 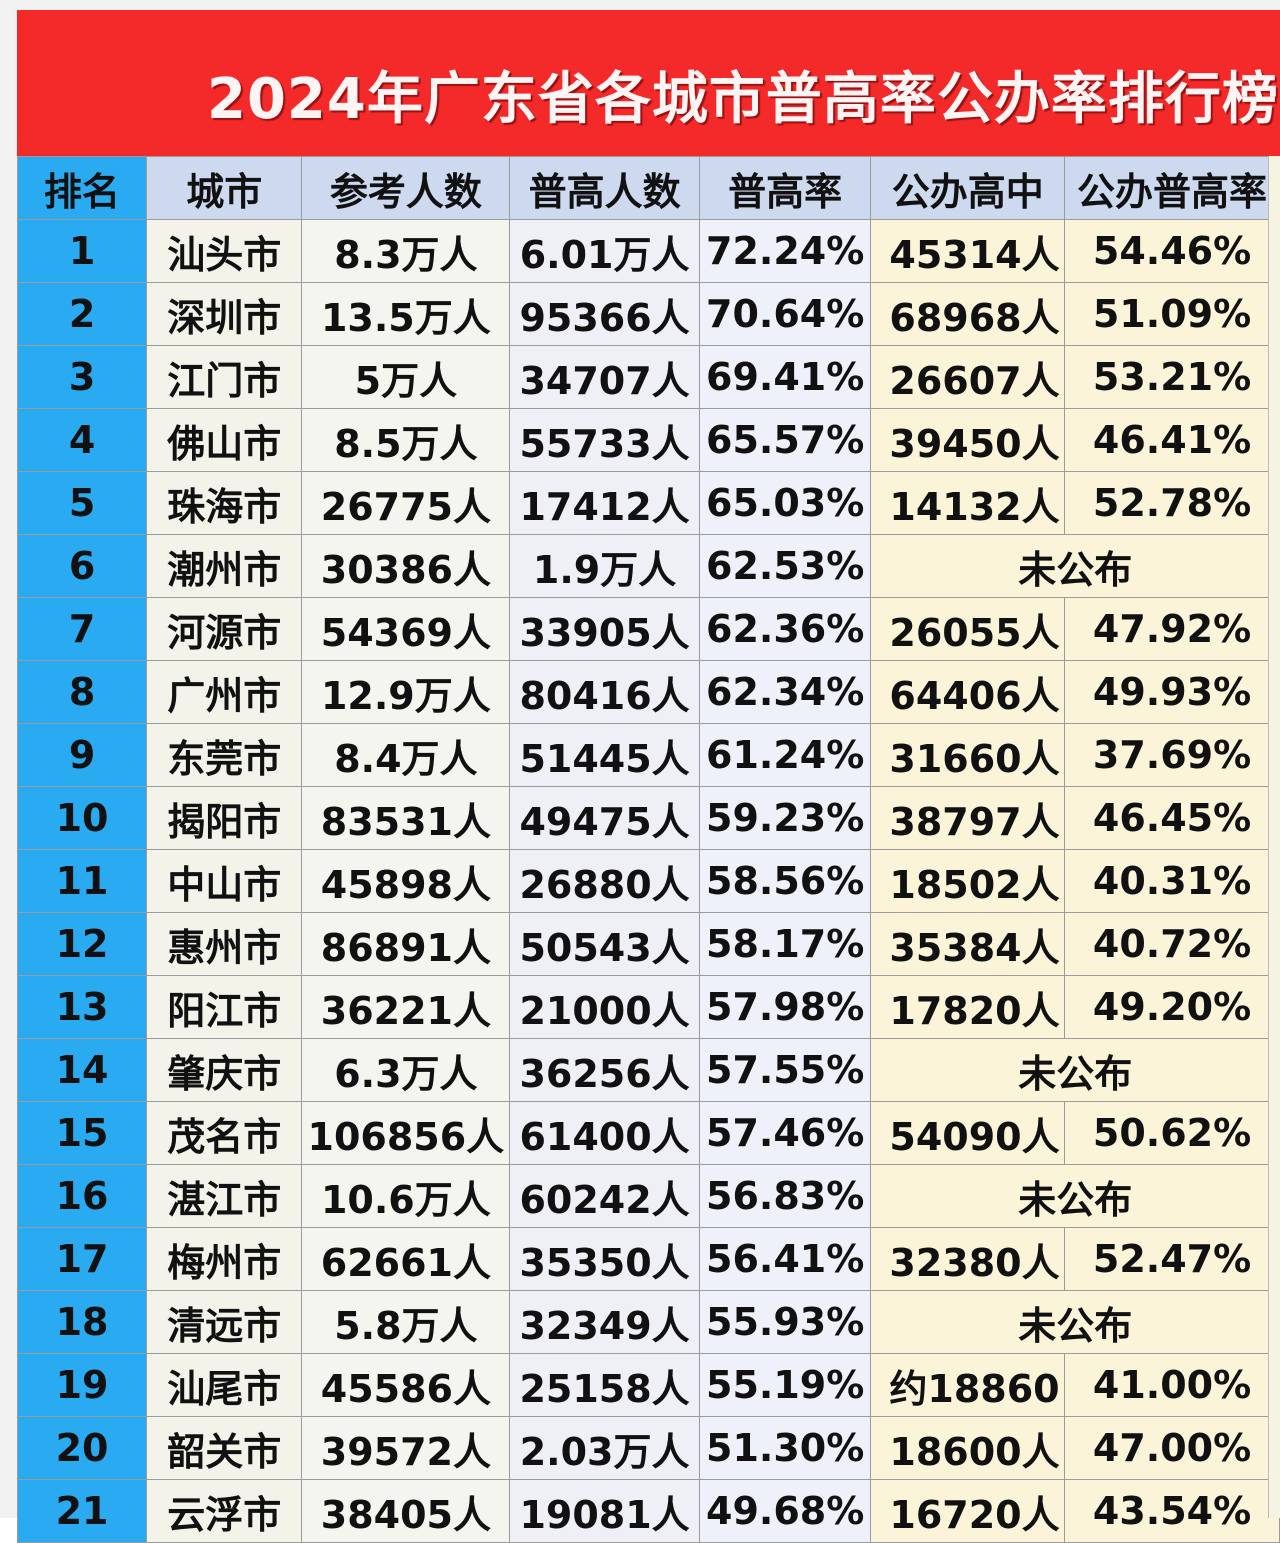 I want to click on rank-cell: 5, so click(x=82, y=503).